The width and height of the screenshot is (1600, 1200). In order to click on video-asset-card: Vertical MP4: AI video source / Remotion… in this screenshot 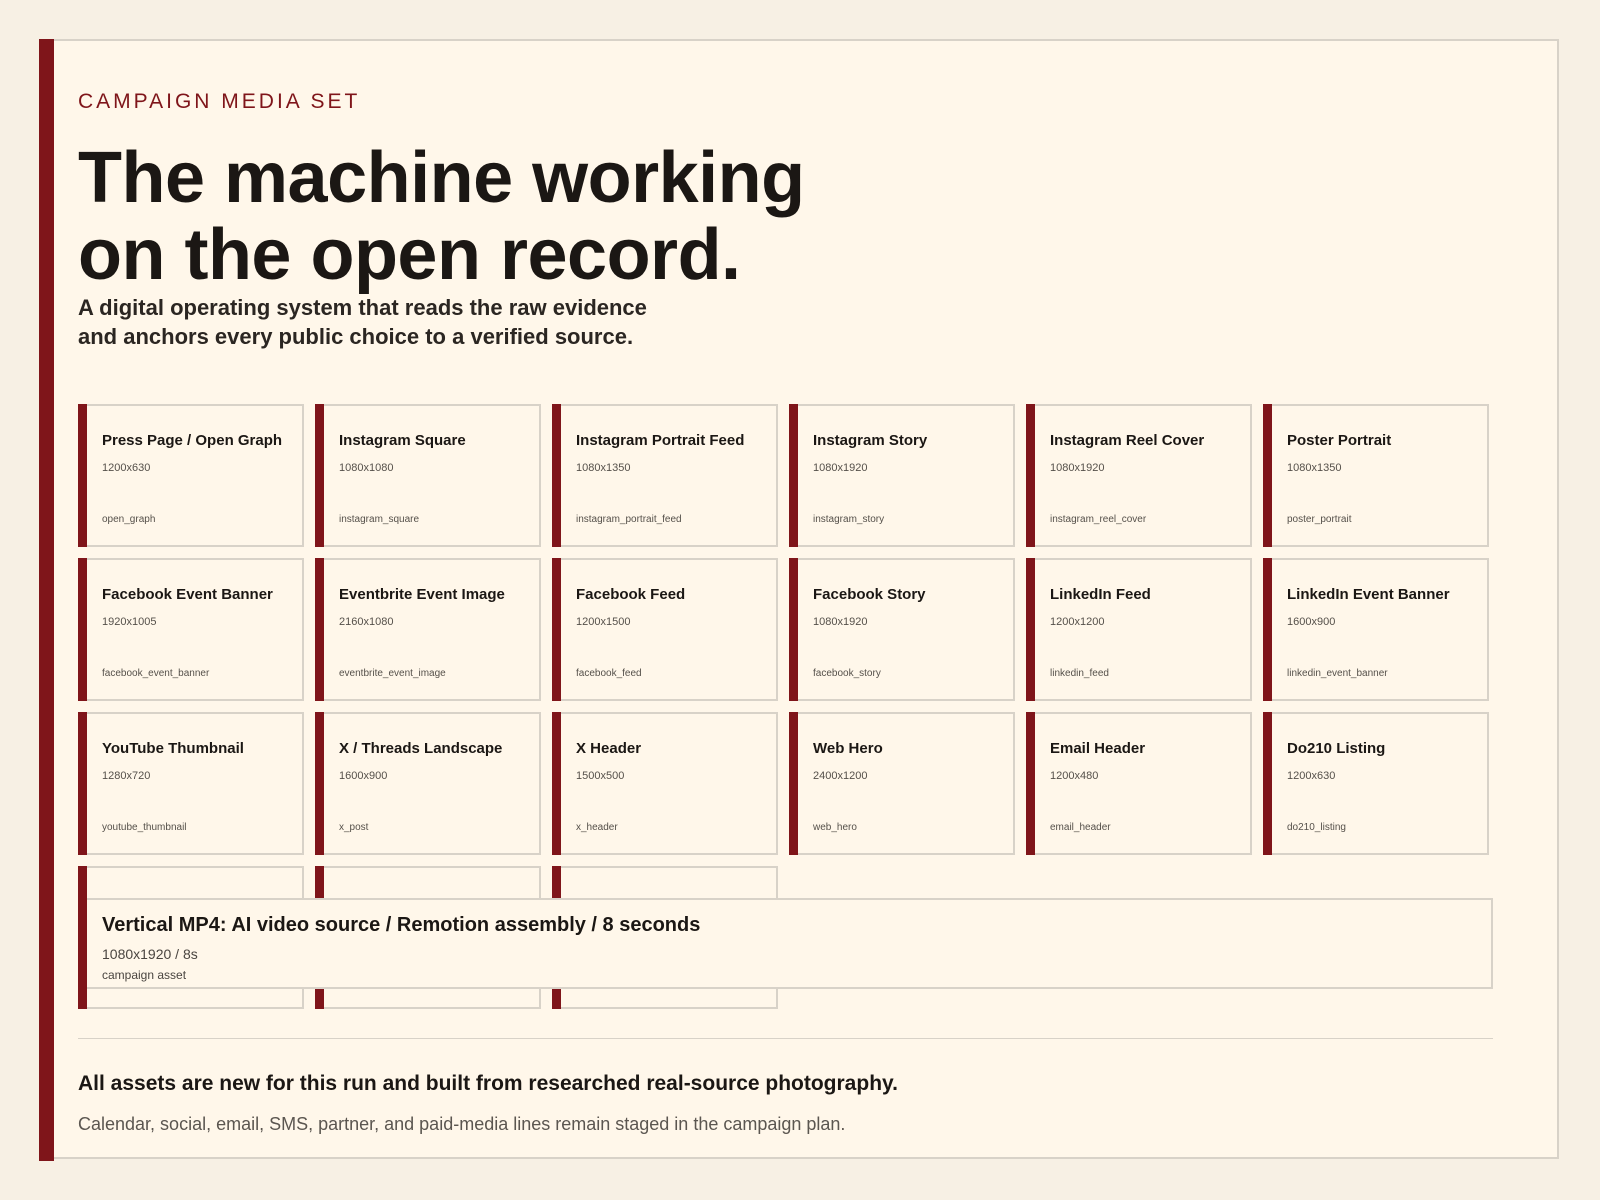, I will do `click(785, 943)`.